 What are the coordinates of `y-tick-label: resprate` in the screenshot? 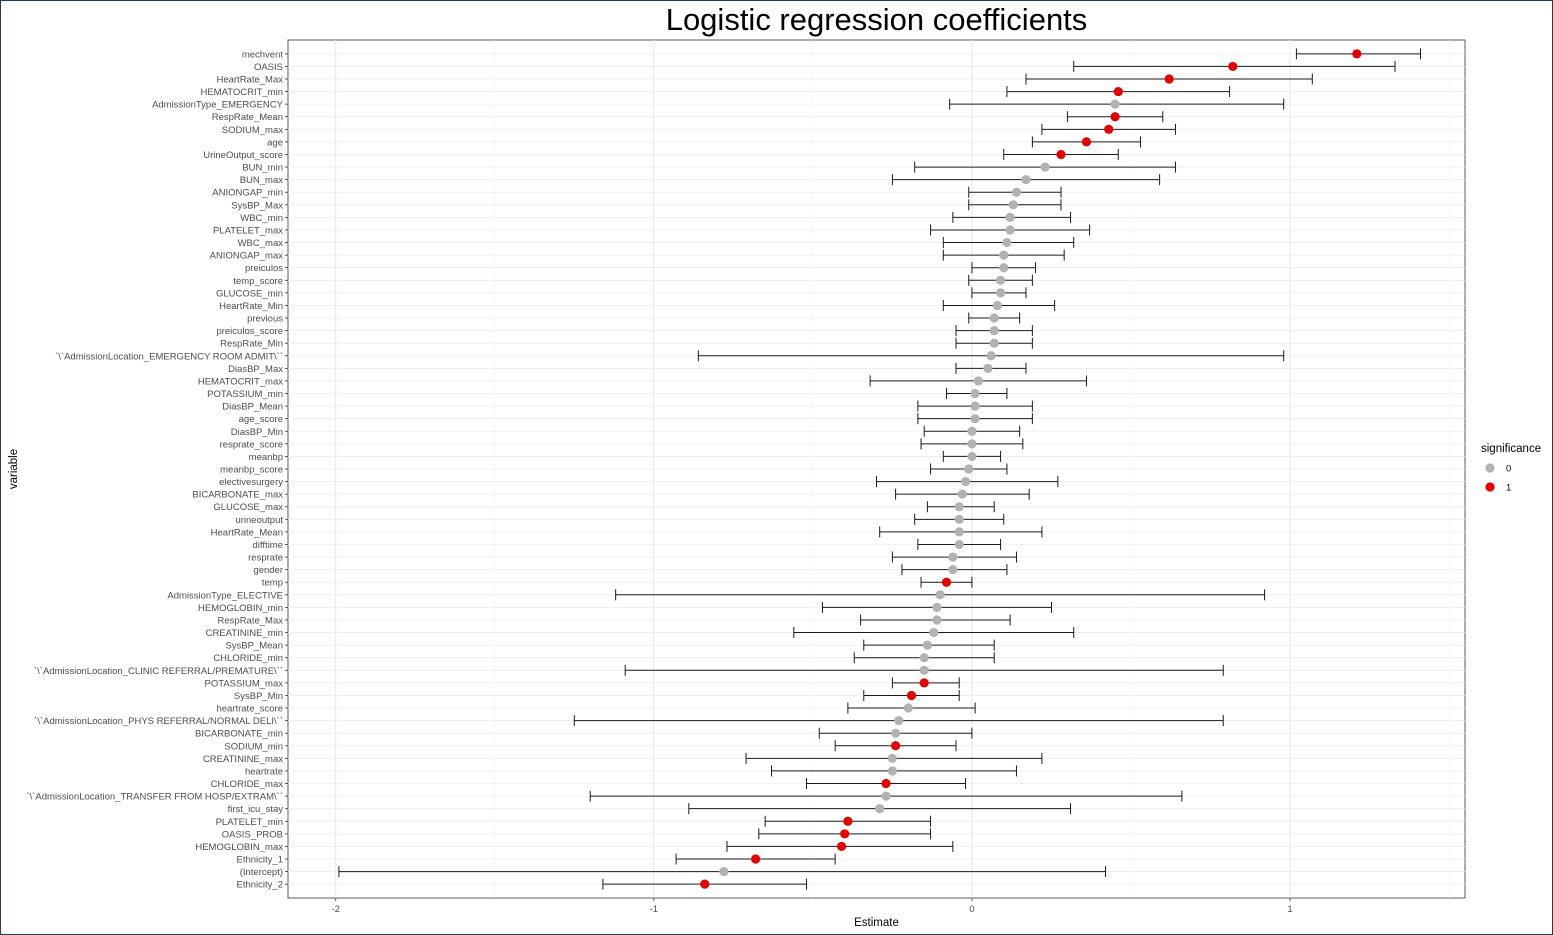 It's located at (265, 558).